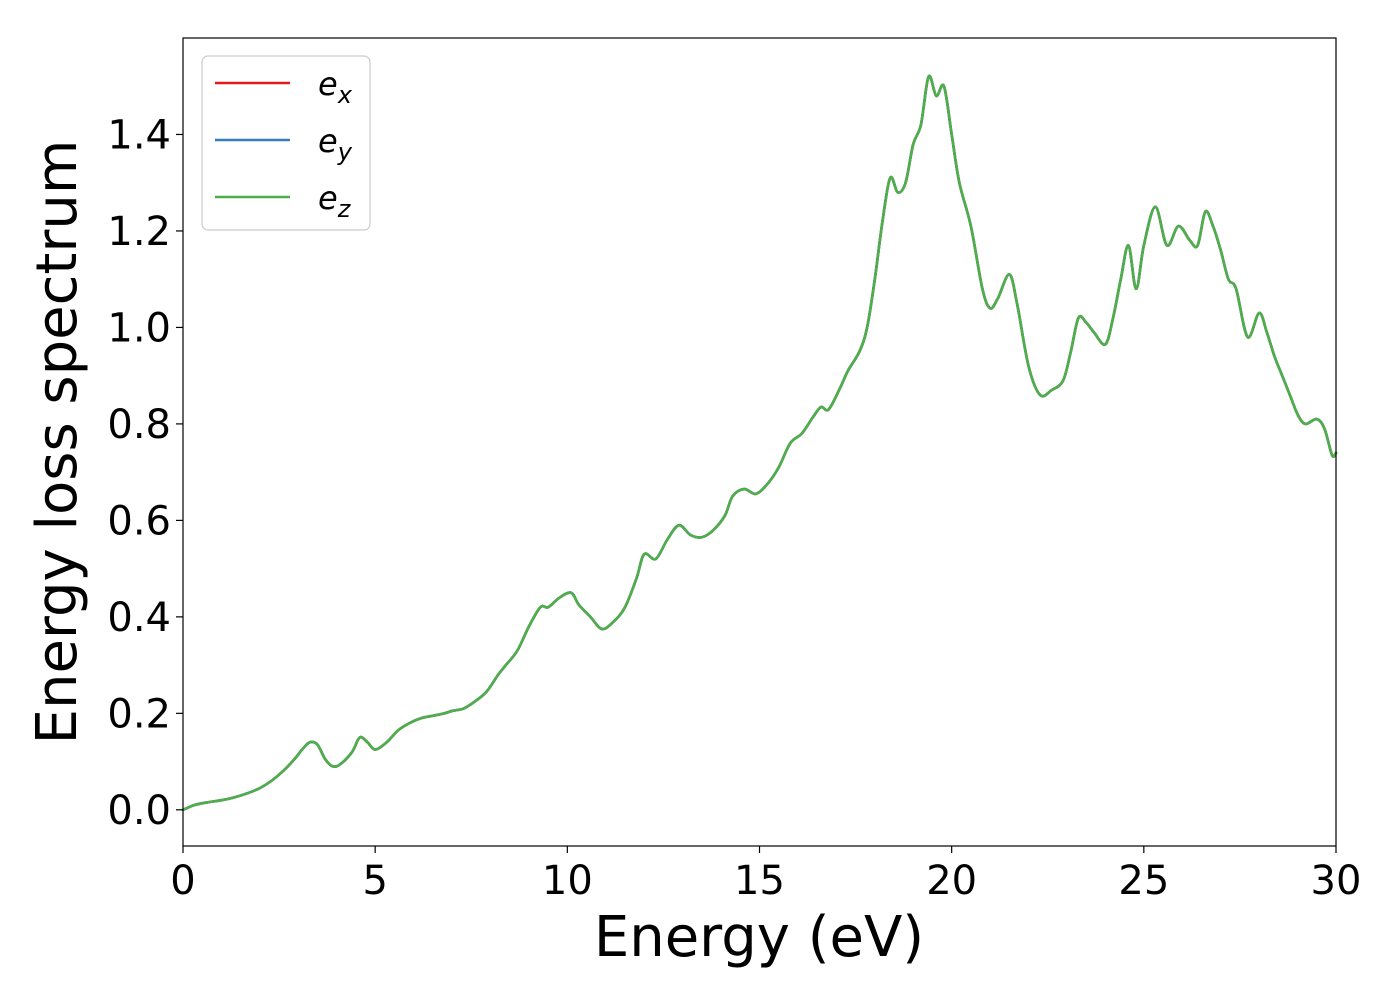  What do you see at coordinates (139, 135) in the screenshot?
I see `y-tick-label: 1.4` at bounding box center [139, 135].